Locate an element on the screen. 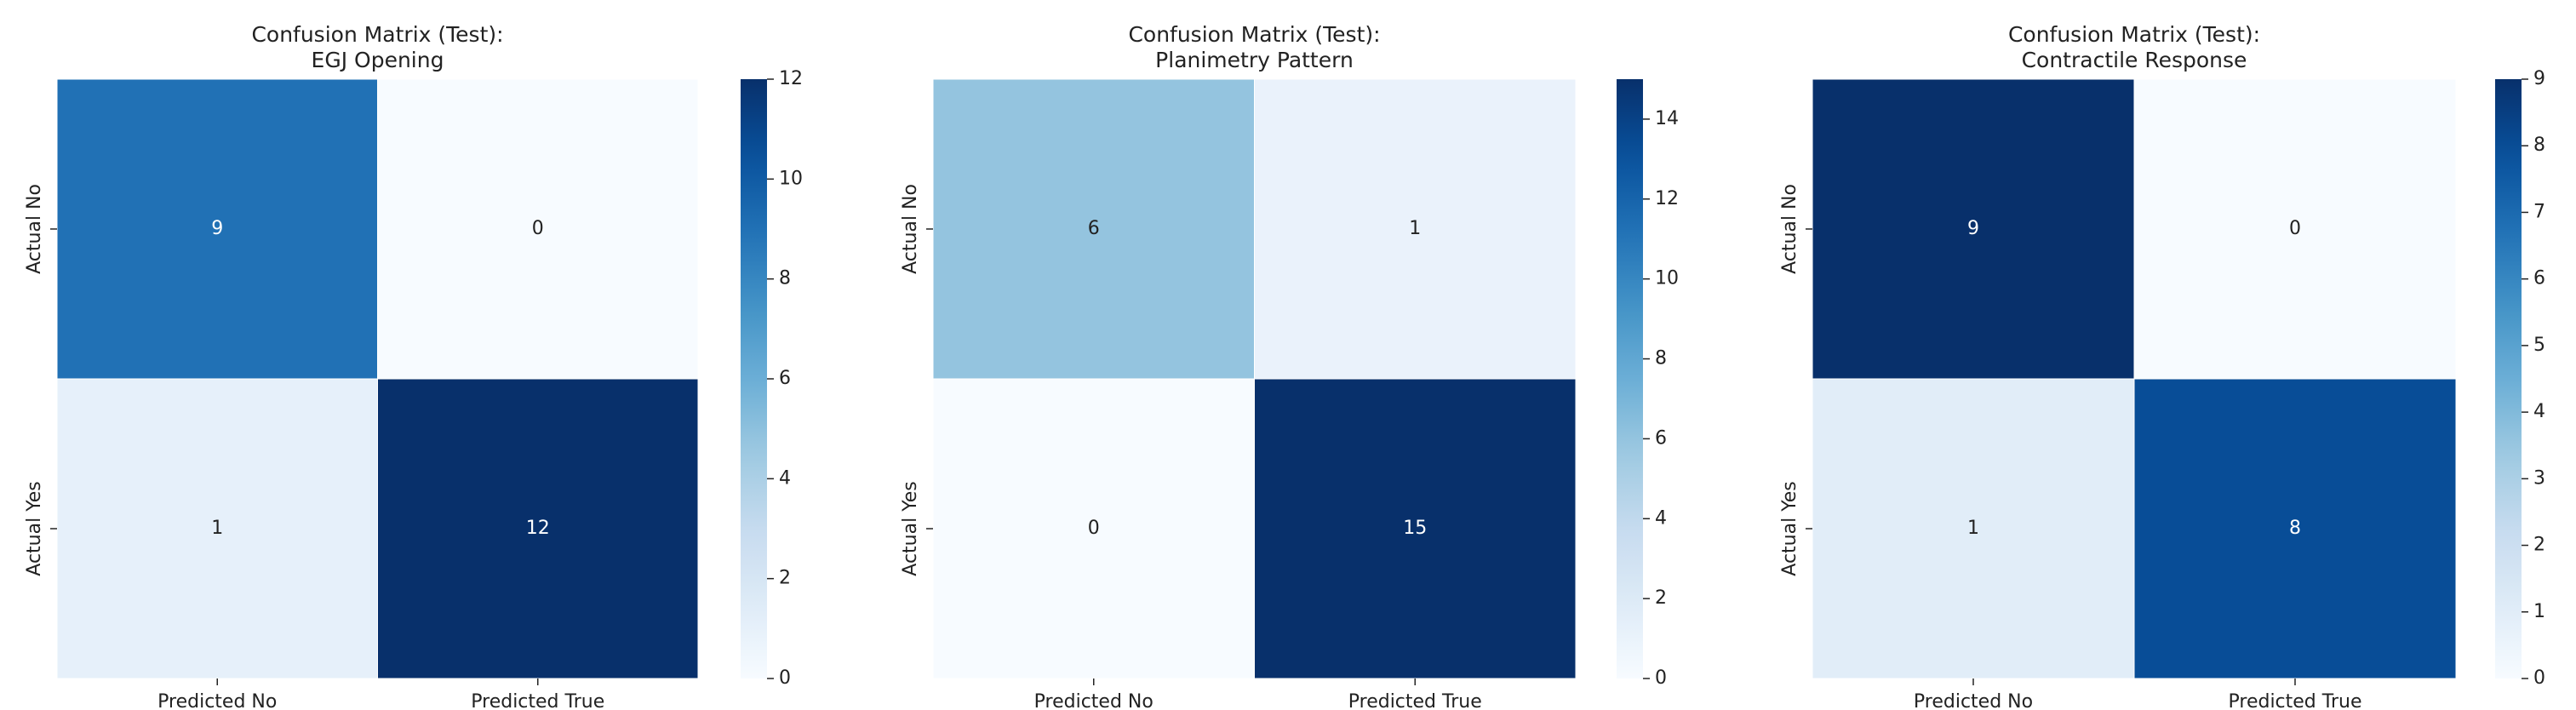 Image resolution: width=2576 pixels, height=710 pixels. colorbar-tick-label: 1 is located at coordinates (2539, 611).